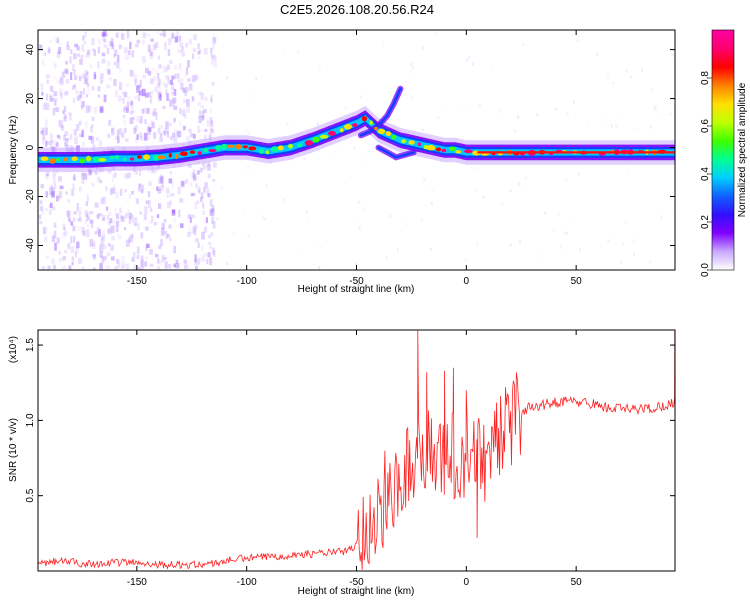 The width and height of the screenshot is (750, 600). Describe the element at coordinates (705, 270) in the screenshot. I see `colorbar-tick-label: 0.0` at that location.